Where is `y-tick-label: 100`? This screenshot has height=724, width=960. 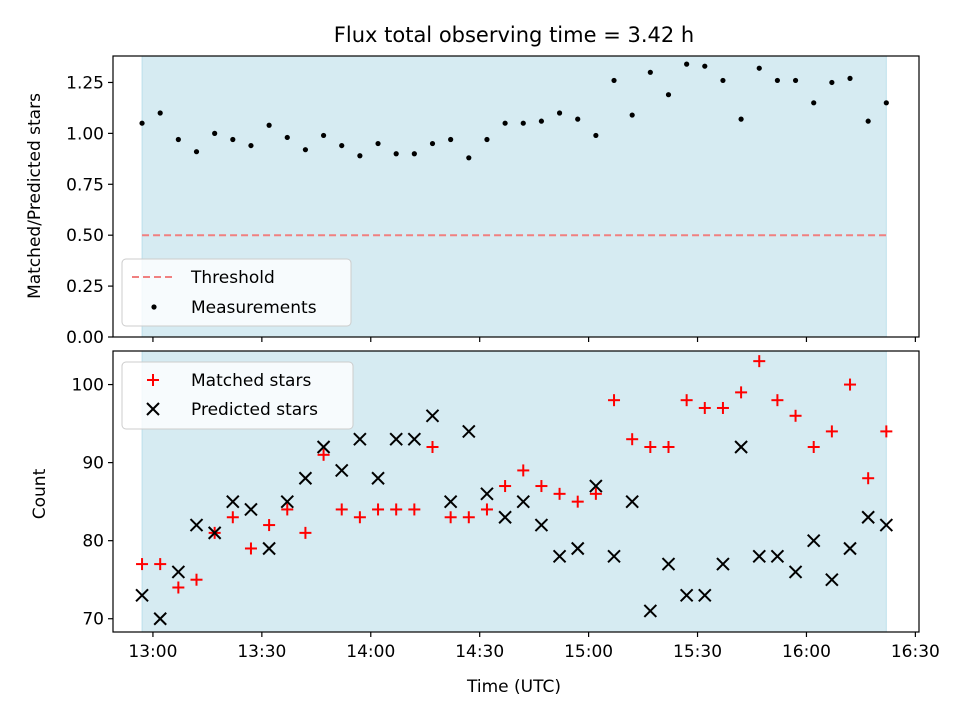
y-tick-label: 100 is located at coordinates (88, 386).